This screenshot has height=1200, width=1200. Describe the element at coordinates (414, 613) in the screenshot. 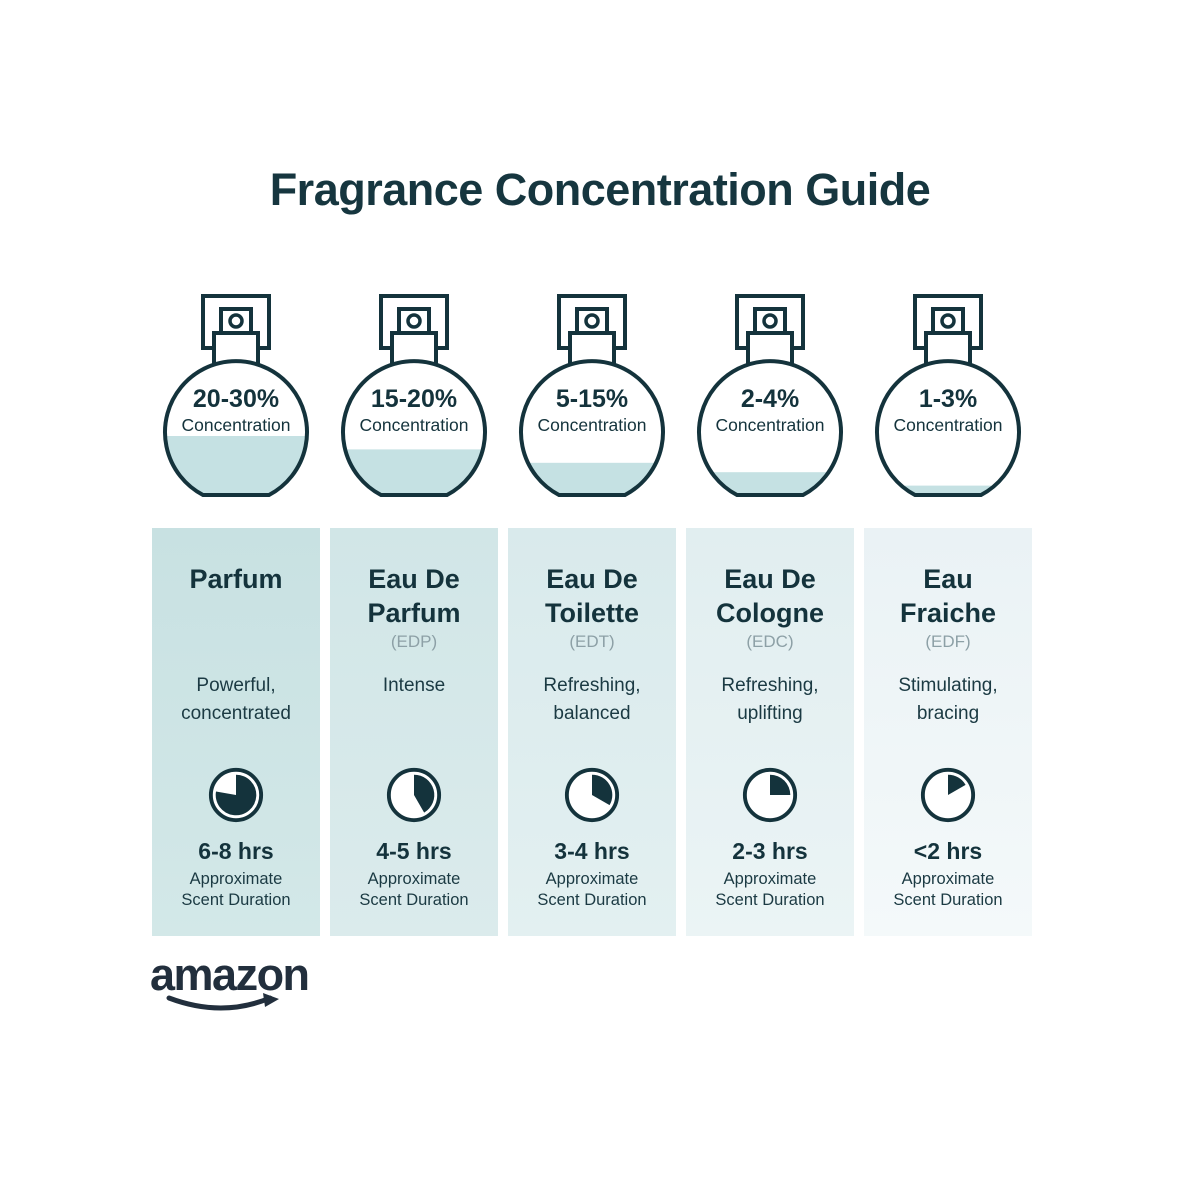

I see `column-title-line2: Parfum` at that location.